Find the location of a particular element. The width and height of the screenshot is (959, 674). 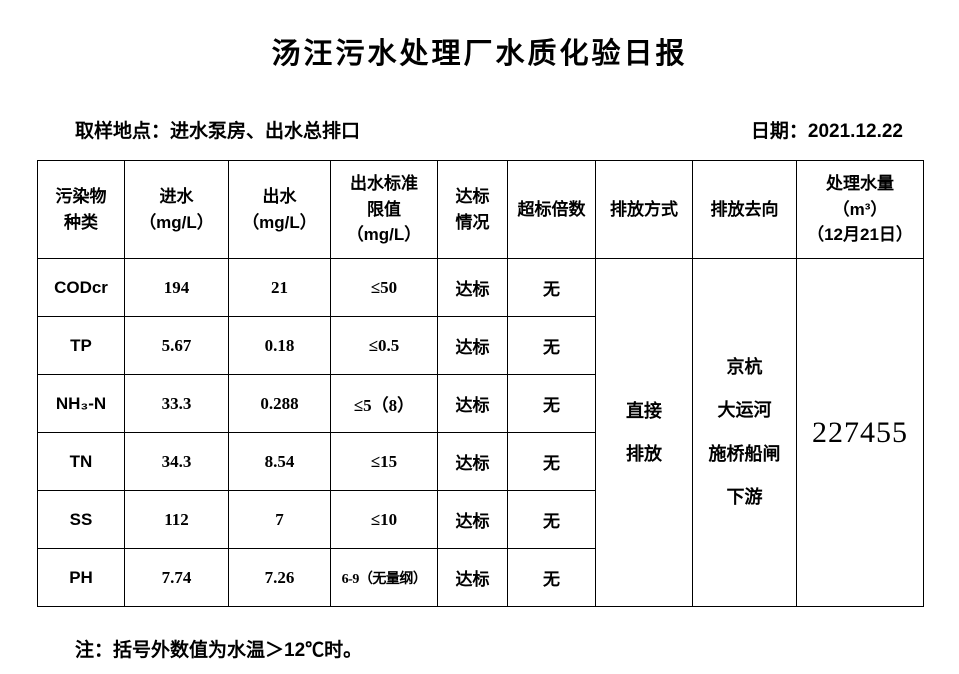

effluent-value: 7 is located at coordinates (279, 519).